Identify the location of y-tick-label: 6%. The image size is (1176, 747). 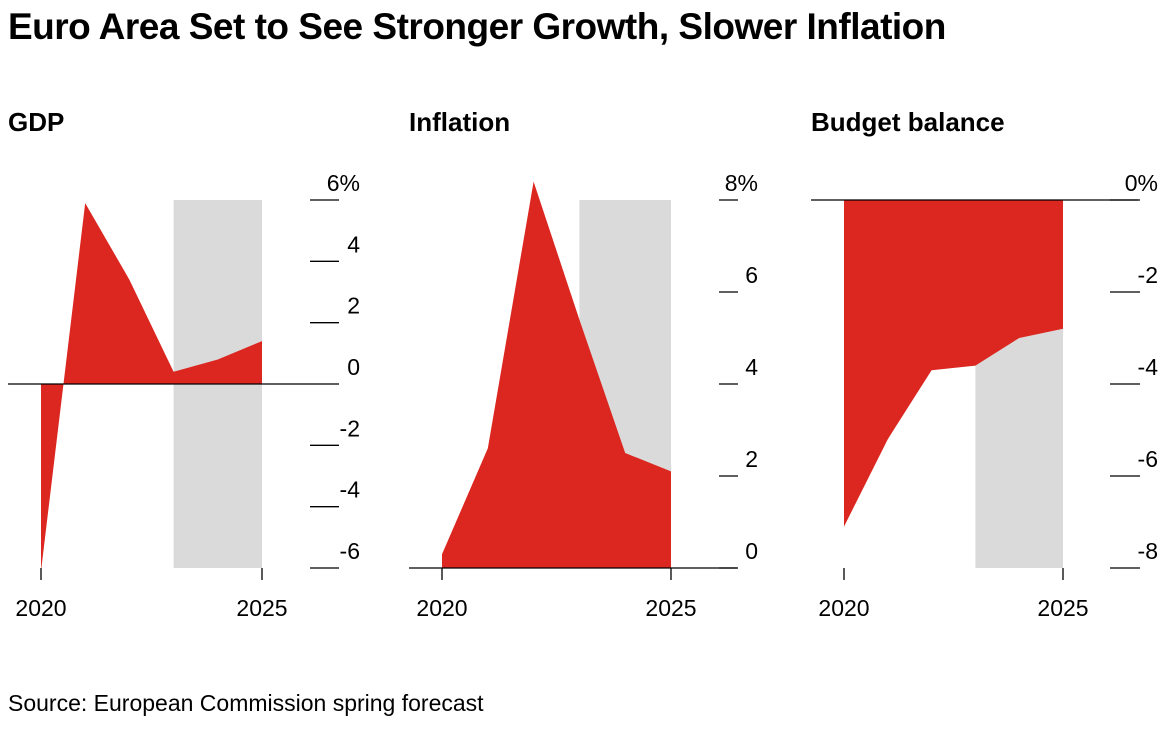
(343, 183).